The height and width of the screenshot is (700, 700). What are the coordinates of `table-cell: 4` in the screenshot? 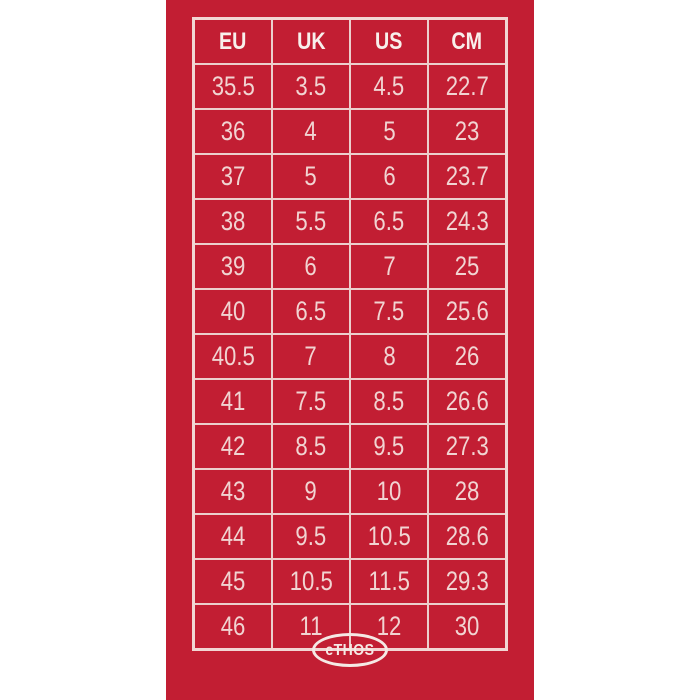 It's located at (311, 131).